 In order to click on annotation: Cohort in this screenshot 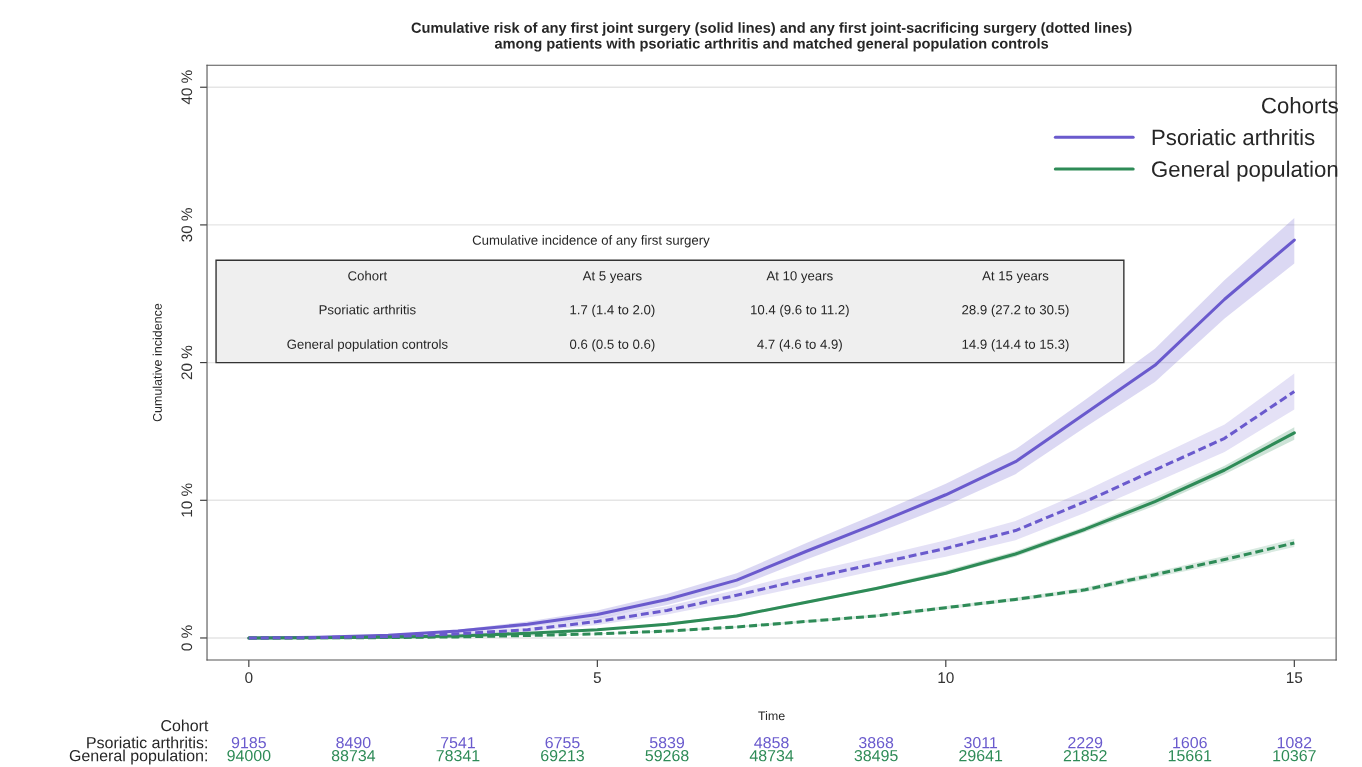, I will do `click(368, 275)`.